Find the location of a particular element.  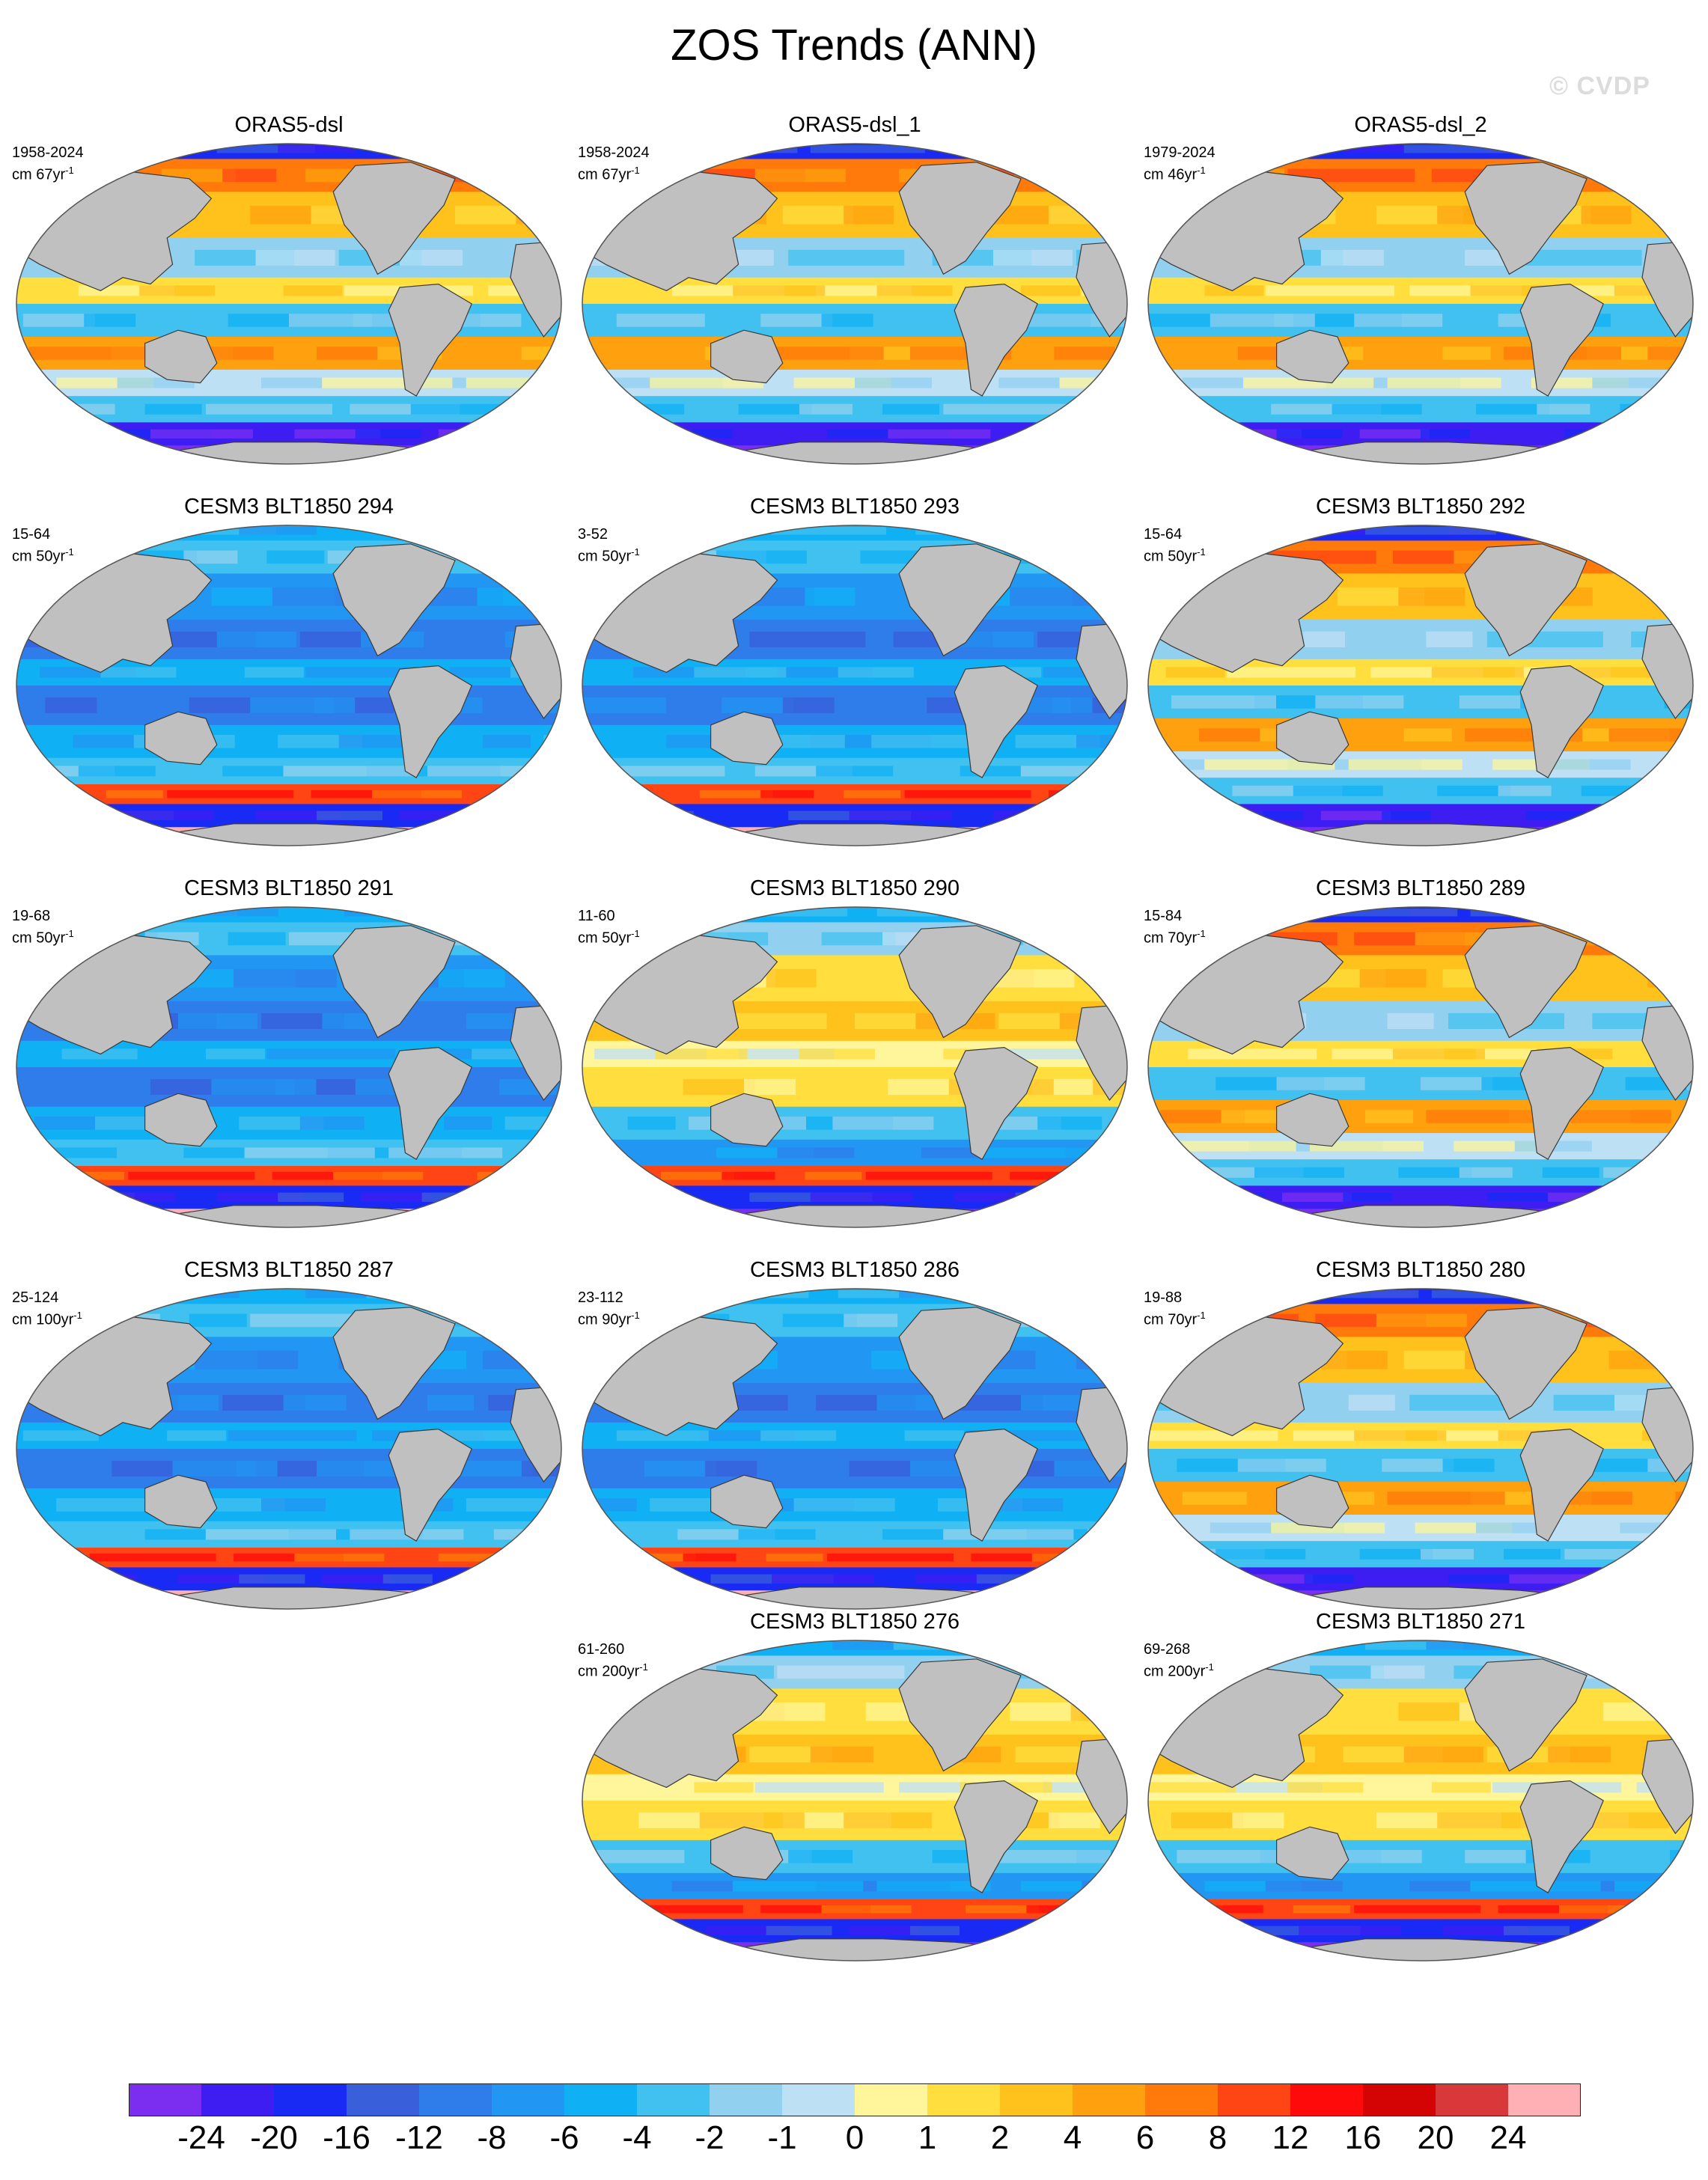

panel-title: CESM3 BLT1850 271 is located at coordinates (1420, 1622).